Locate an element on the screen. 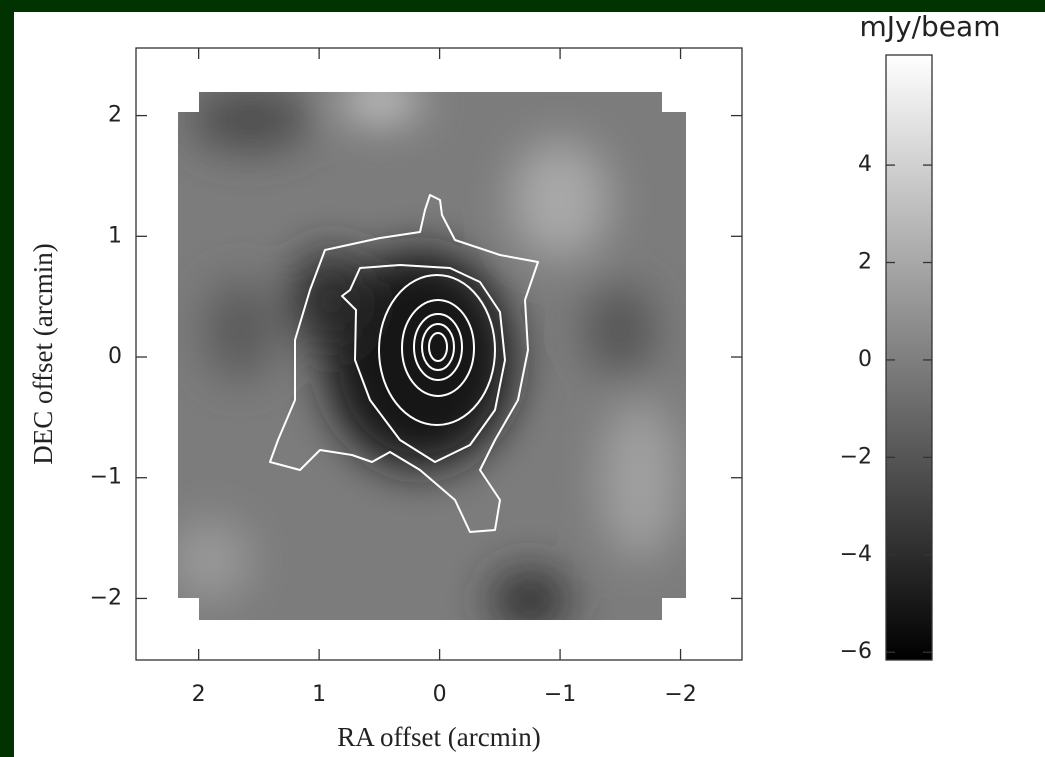  contours is located at coordinates (404, 363).